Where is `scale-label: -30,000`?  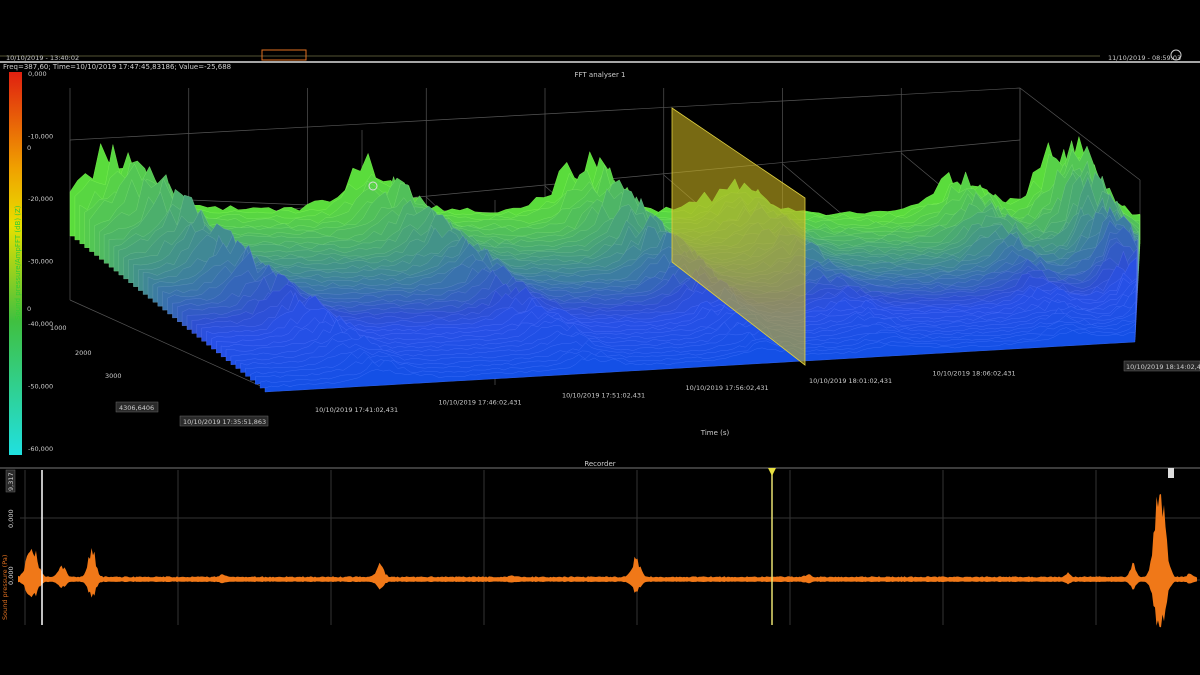
scale-label: -30,000 is located at coordinates (40, 262).